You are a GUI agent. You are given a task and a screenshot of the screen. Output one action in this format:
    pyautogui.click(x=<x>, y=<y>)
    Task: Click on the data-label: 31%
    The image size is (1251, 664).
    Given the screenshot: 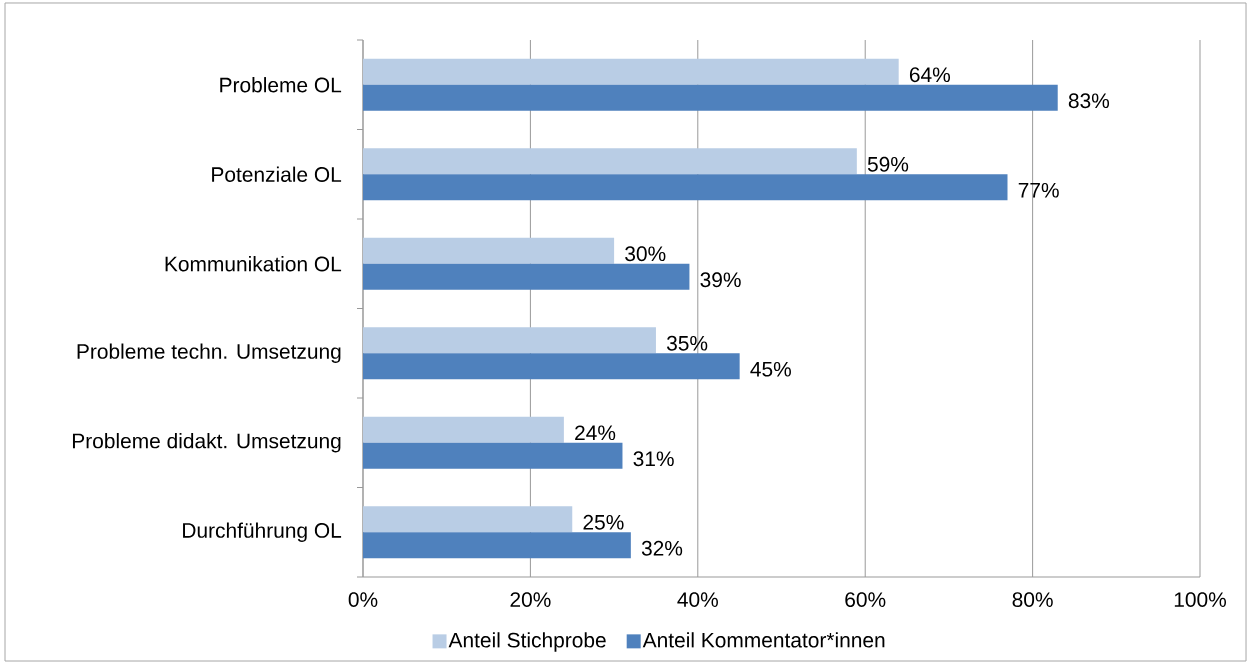 What is the action you would take?
    pyautogui.click(x=653, y=459)
    